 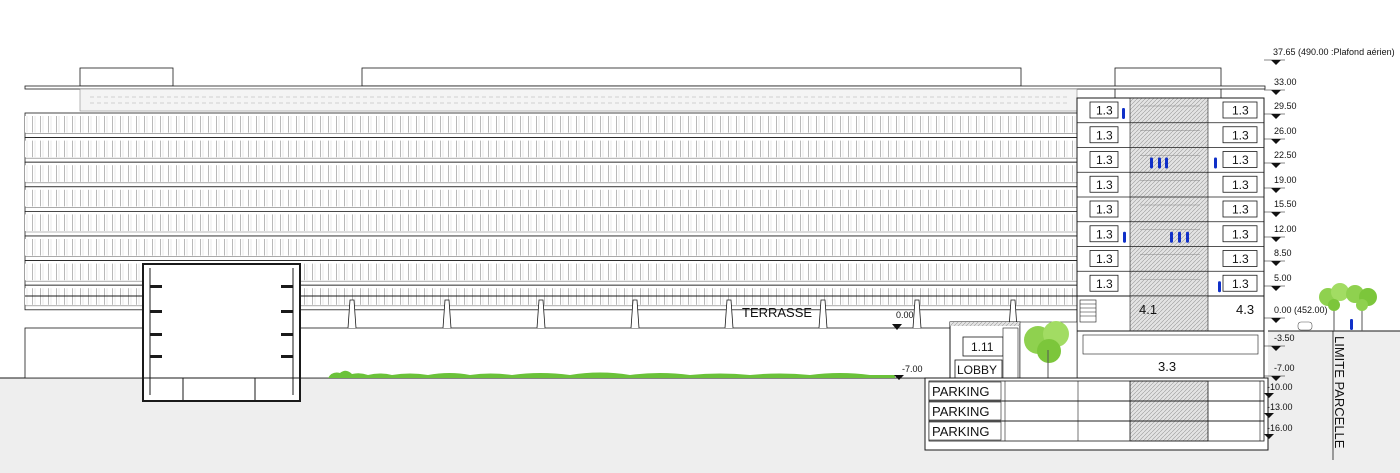 I want to click on roof-volume-center, so click(x=691, y=77).